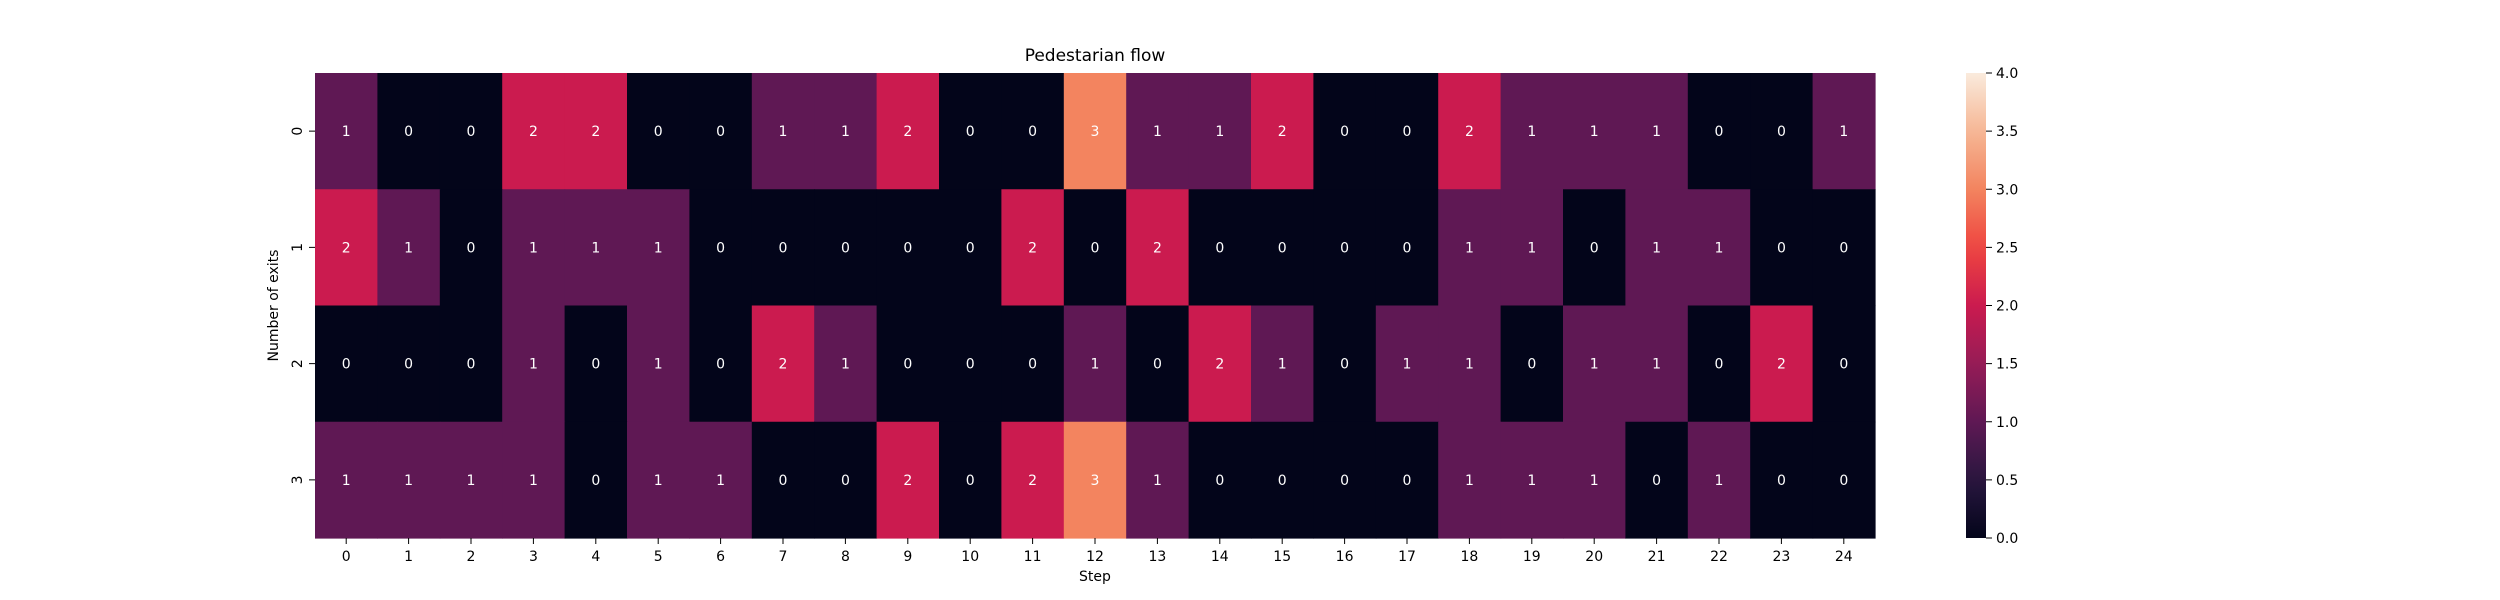 The image size is (2500, 600). Describe the element at coordinates (298, 247) in the screenshot. I see `y-tick-label: 1` at that location.